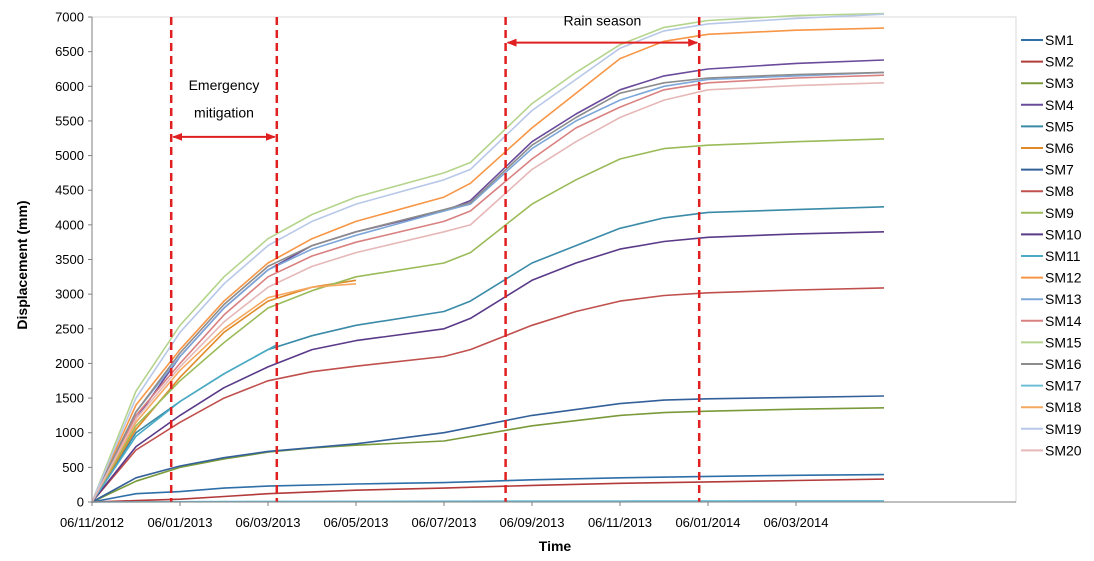 The width and height of the screenshot is (1094, 561). Describe the element at coordinates (1063, 234) in the screenshot. I see `legend-label-sm10: SM10` at that location.